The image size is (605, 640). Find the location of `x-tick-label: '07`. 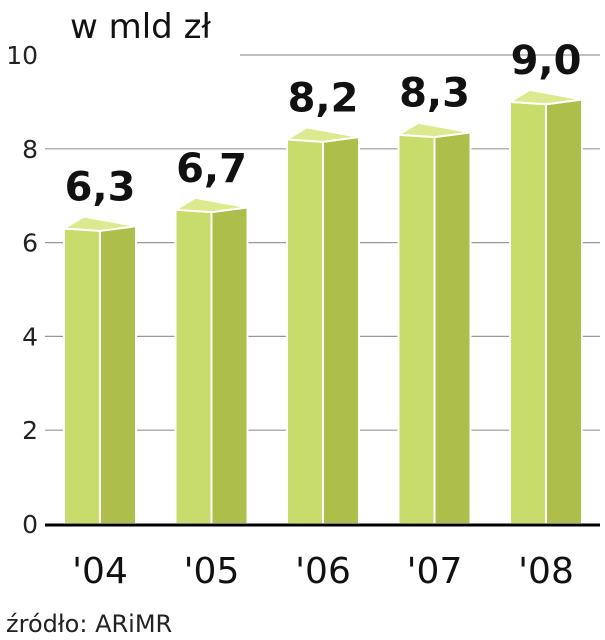

x-tick-label: '07 is located at coordinates (435, 571).